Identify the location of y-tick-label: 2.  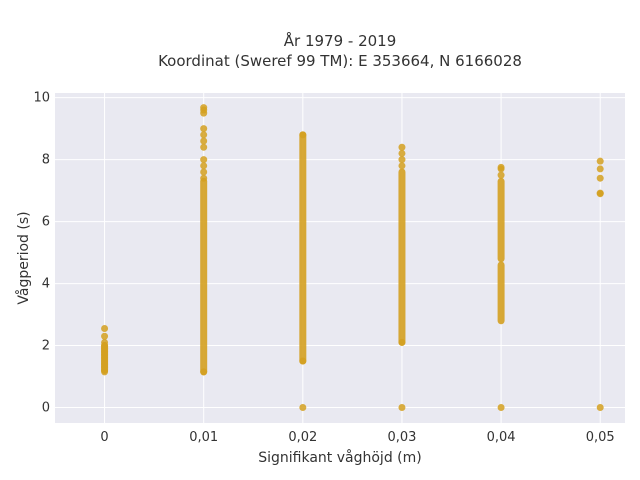
(46, 346).